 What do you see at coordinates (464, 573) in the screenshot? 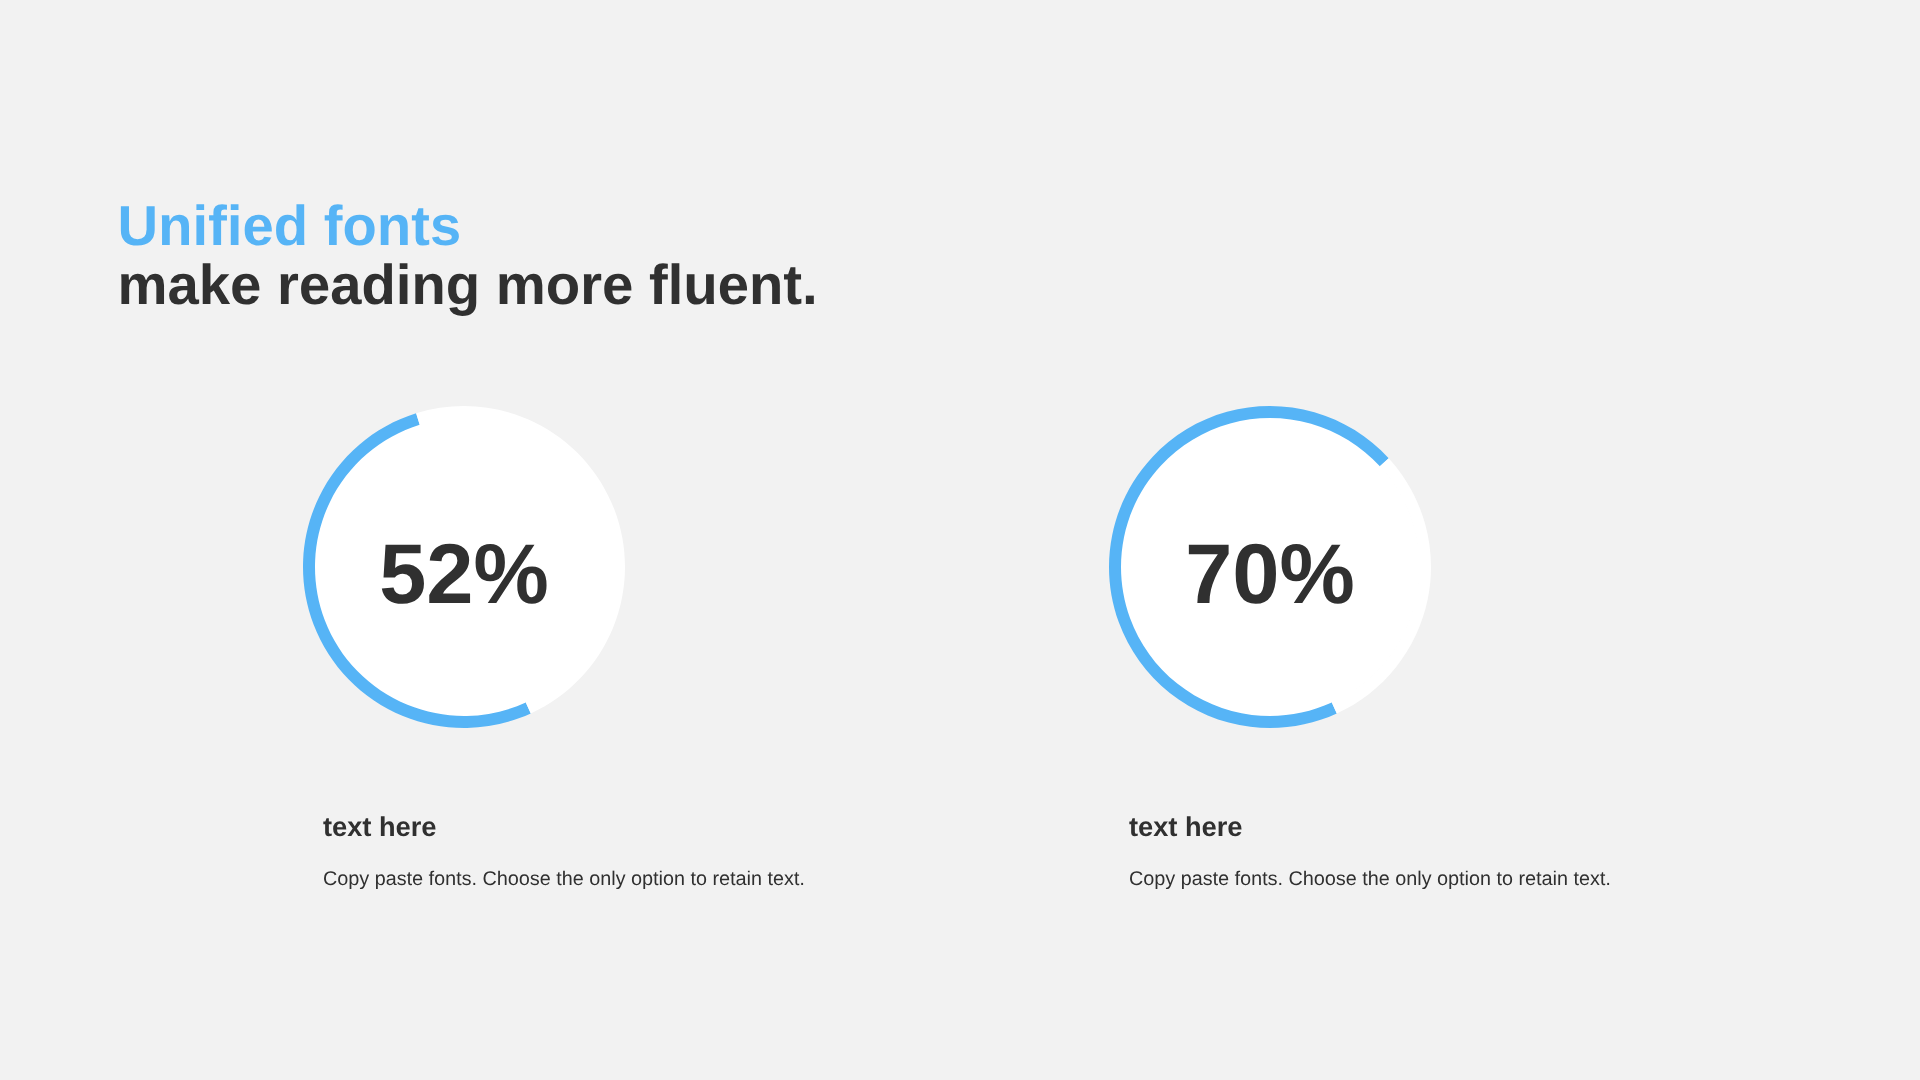
I see `data-label: 52%` at bounding box center [464, 573].